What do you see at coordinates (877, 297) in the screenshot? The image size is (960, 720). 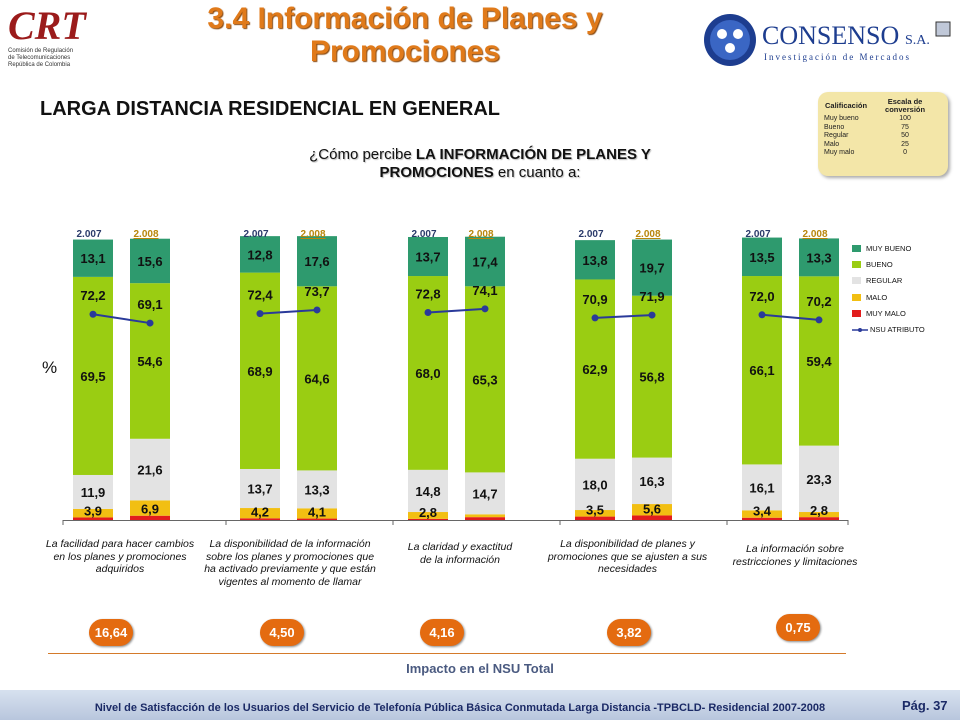 I see `legend-label: MALO` at bounding box center [877, 297].